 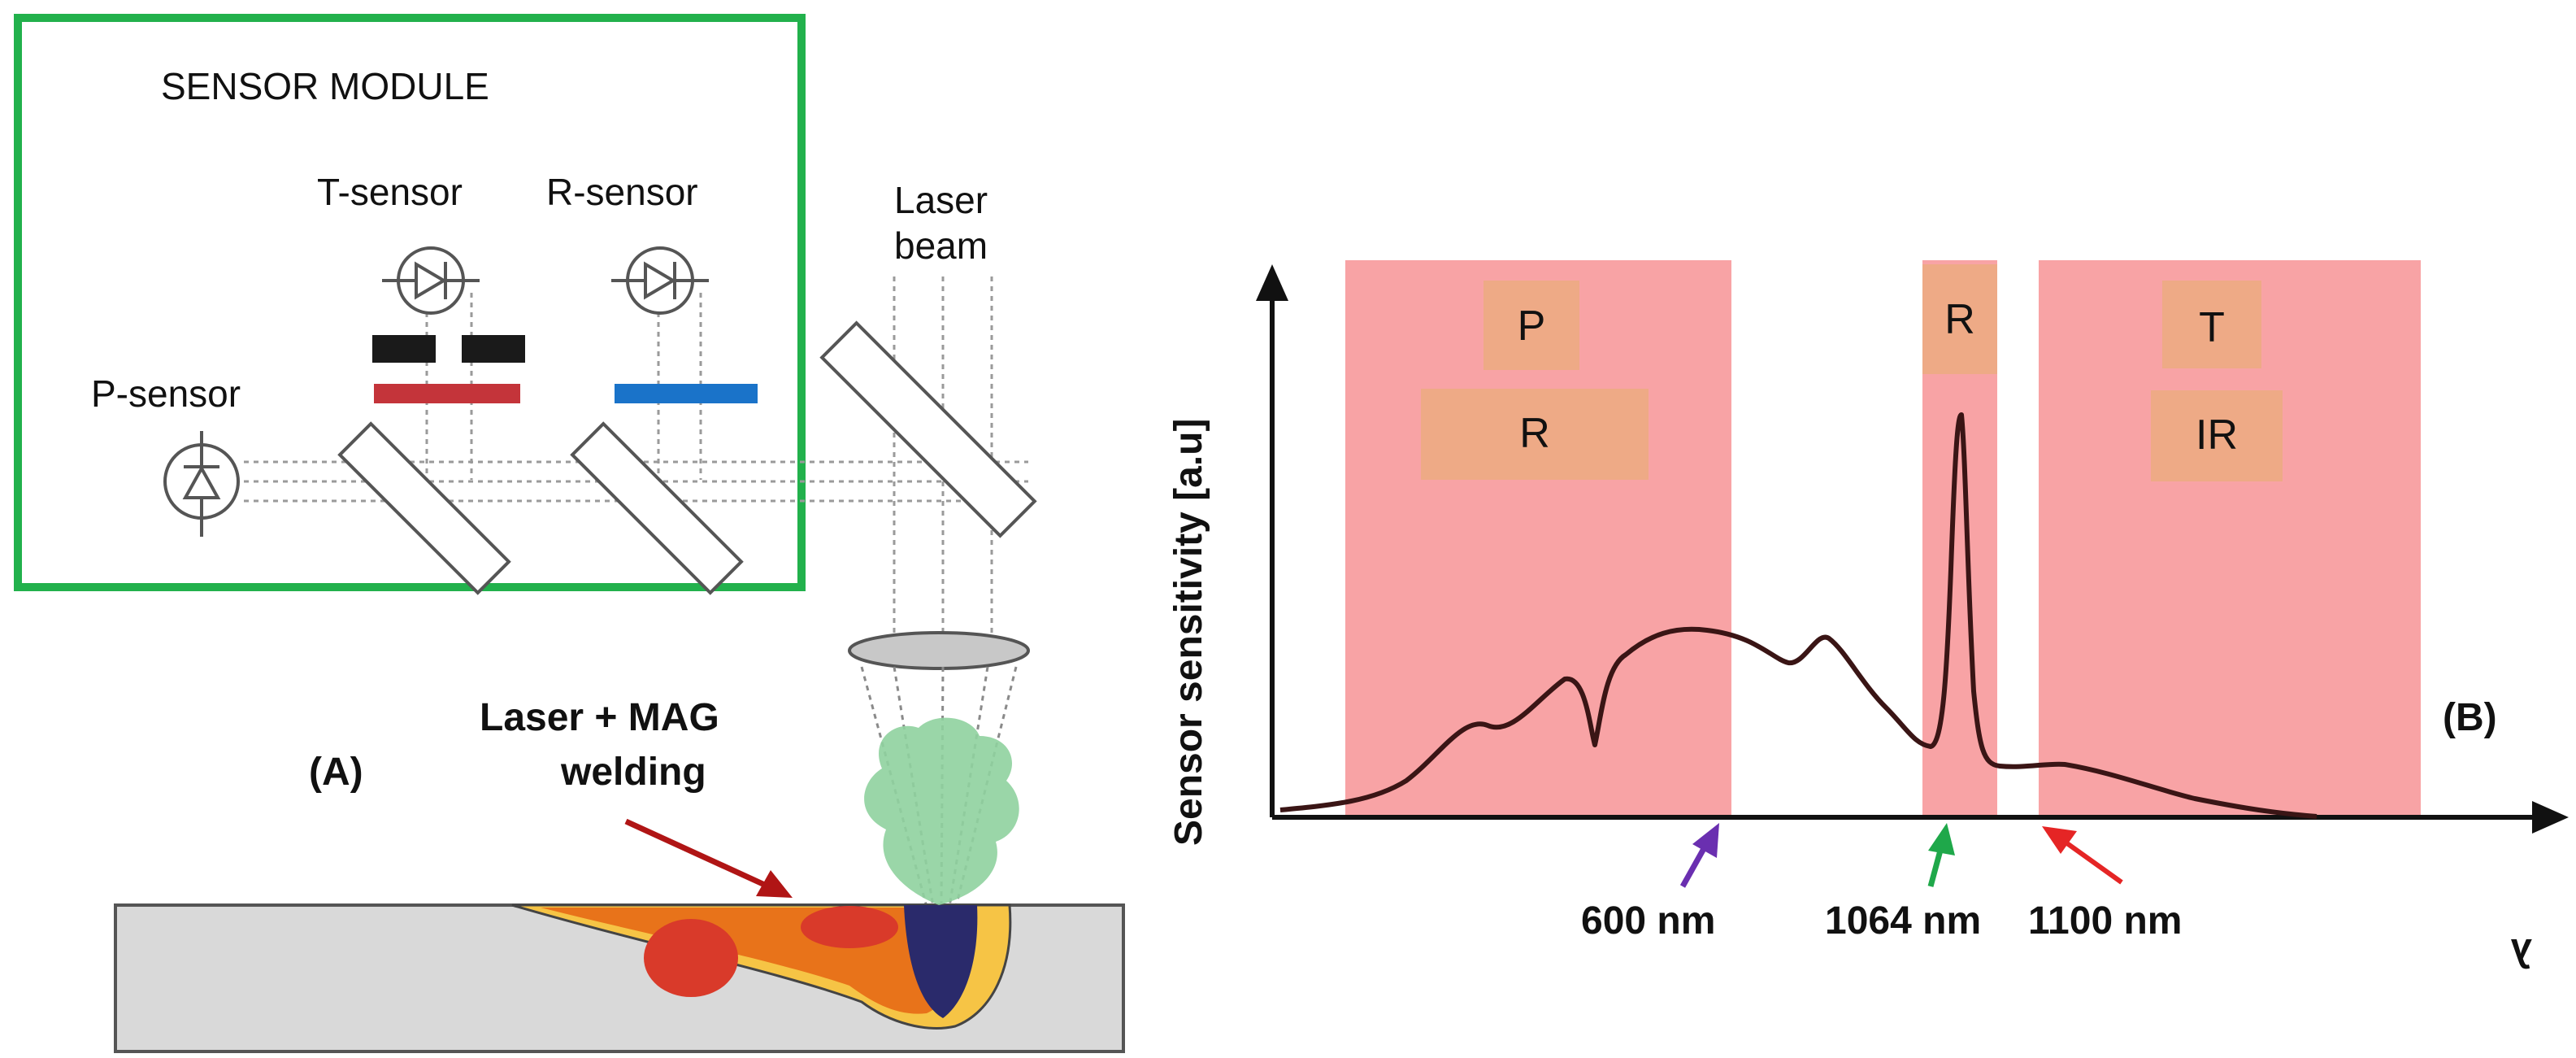 I want to click on p-sensor-label: P-sensor, so click(x=166, y=393).